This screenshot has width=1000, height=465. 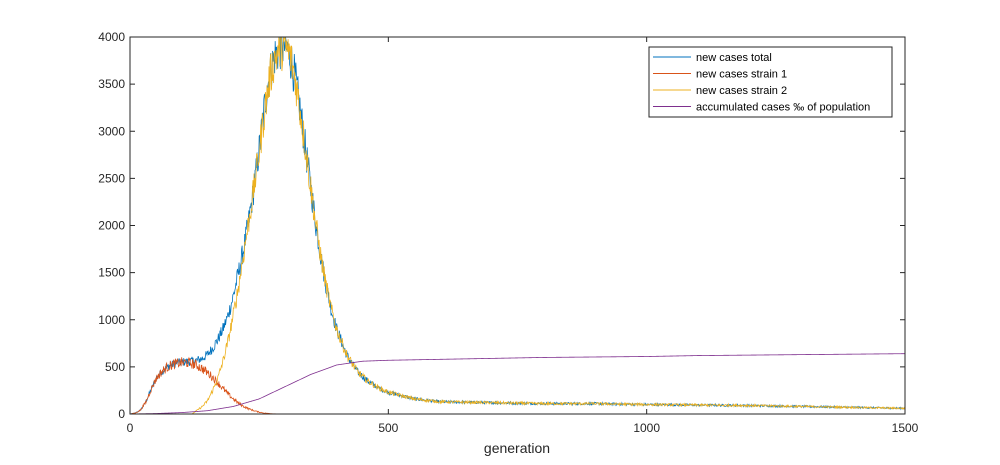 What do you see at coordinates (517, 448) in the screenshot?
I see `x-axis-label: generation` at bounding box center [517, 448].